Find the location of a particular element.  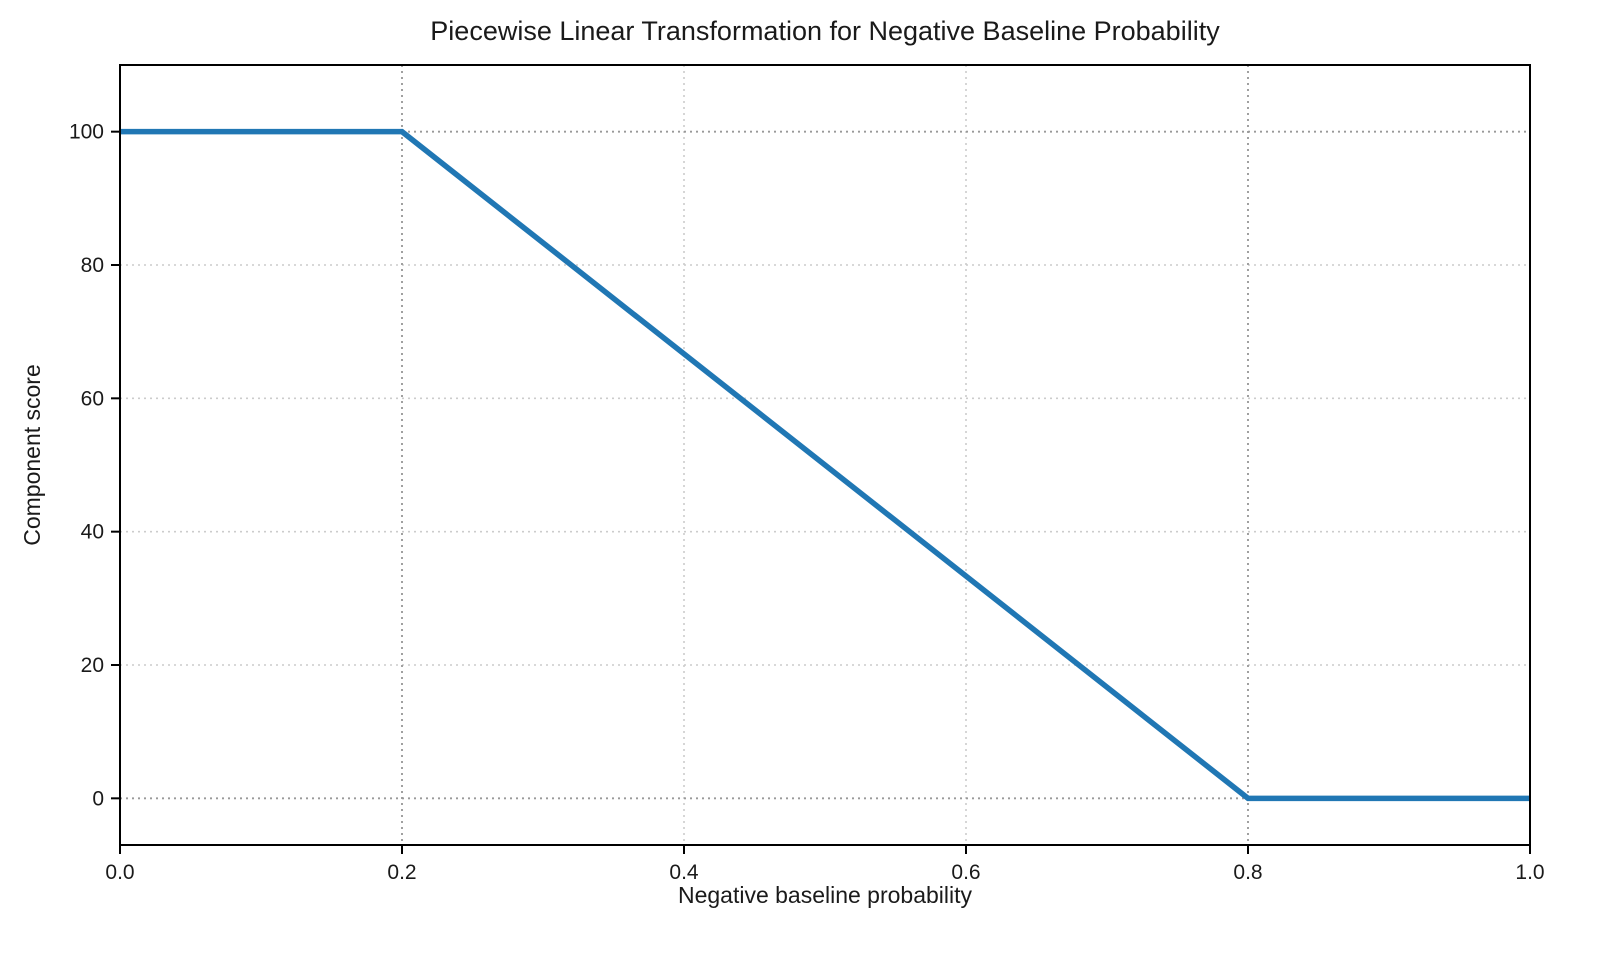

x-axis-label: Negative baseline probability is located at coordinates (825, 895).